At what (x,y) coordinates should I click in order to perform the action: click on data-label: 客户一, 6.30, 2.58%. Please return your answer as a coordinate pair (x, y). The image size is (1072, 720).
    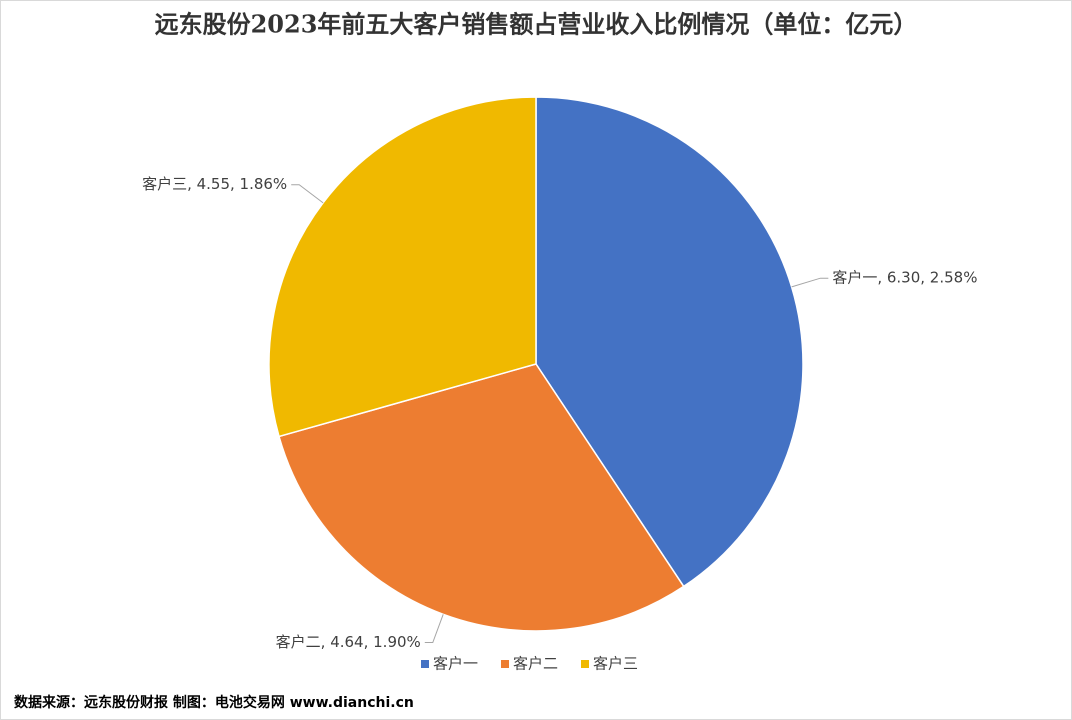
    Looking at the image, I should click on (904, 278).